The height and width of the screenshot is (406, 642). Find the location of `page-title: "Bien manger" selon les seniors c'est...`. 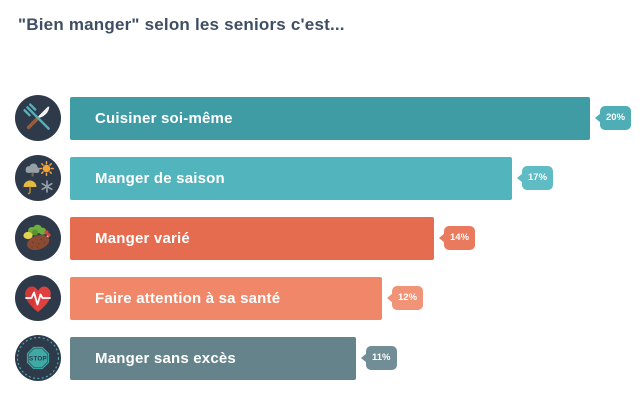

page-title: "Bien manger" selon les seniors c'est... is located at coordinates (181, 24).